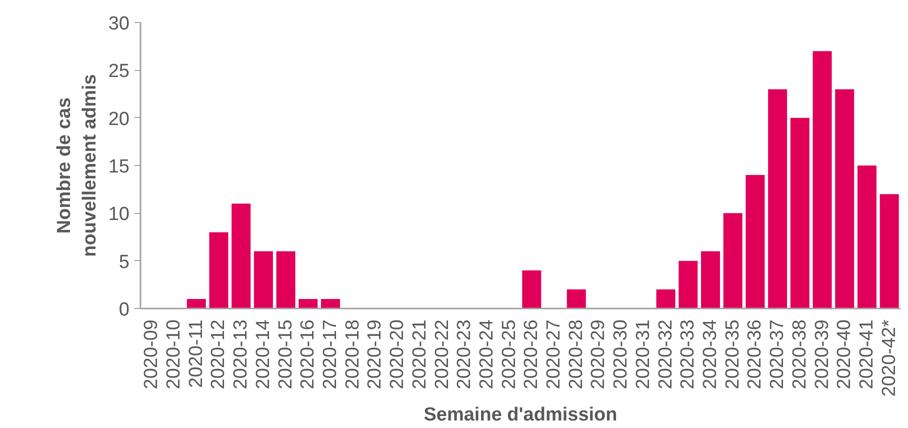 The width and height of the screenshot is (908, 428). What do you see at coordinates (119, 119) in the screenshot?
I see `y-tick-label: 20` at bounding box center [119, 119].